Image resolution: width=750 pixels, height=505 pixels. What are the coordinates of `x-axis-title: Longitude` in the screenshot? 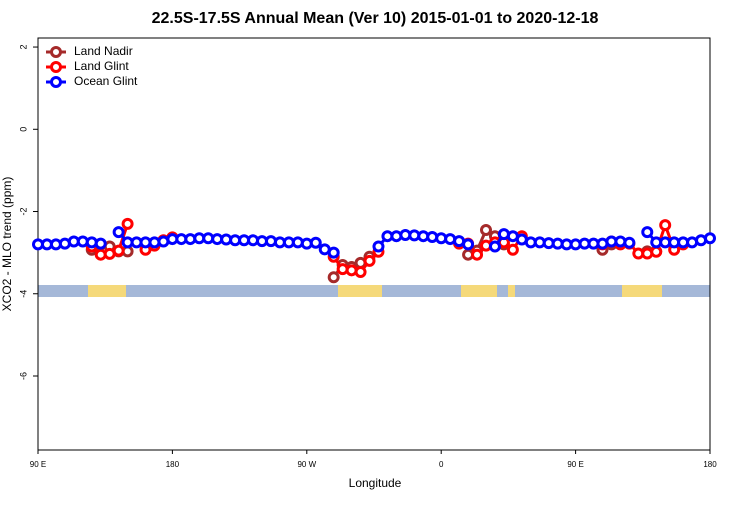 It's located at (375, 483).